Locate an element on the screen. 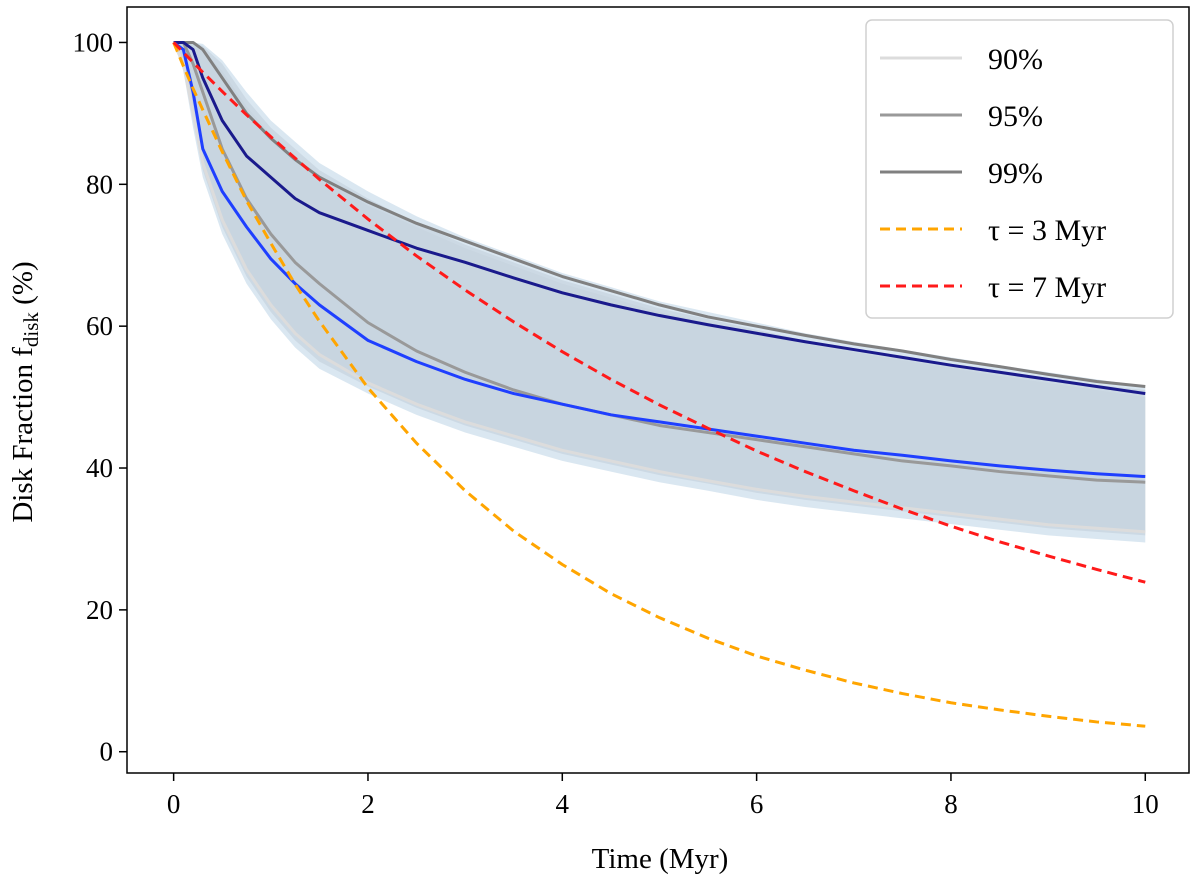 The height and width of the screenshot is (886, 1200). legend-label-90pct: 90% is located at coordinates (1015, 59).